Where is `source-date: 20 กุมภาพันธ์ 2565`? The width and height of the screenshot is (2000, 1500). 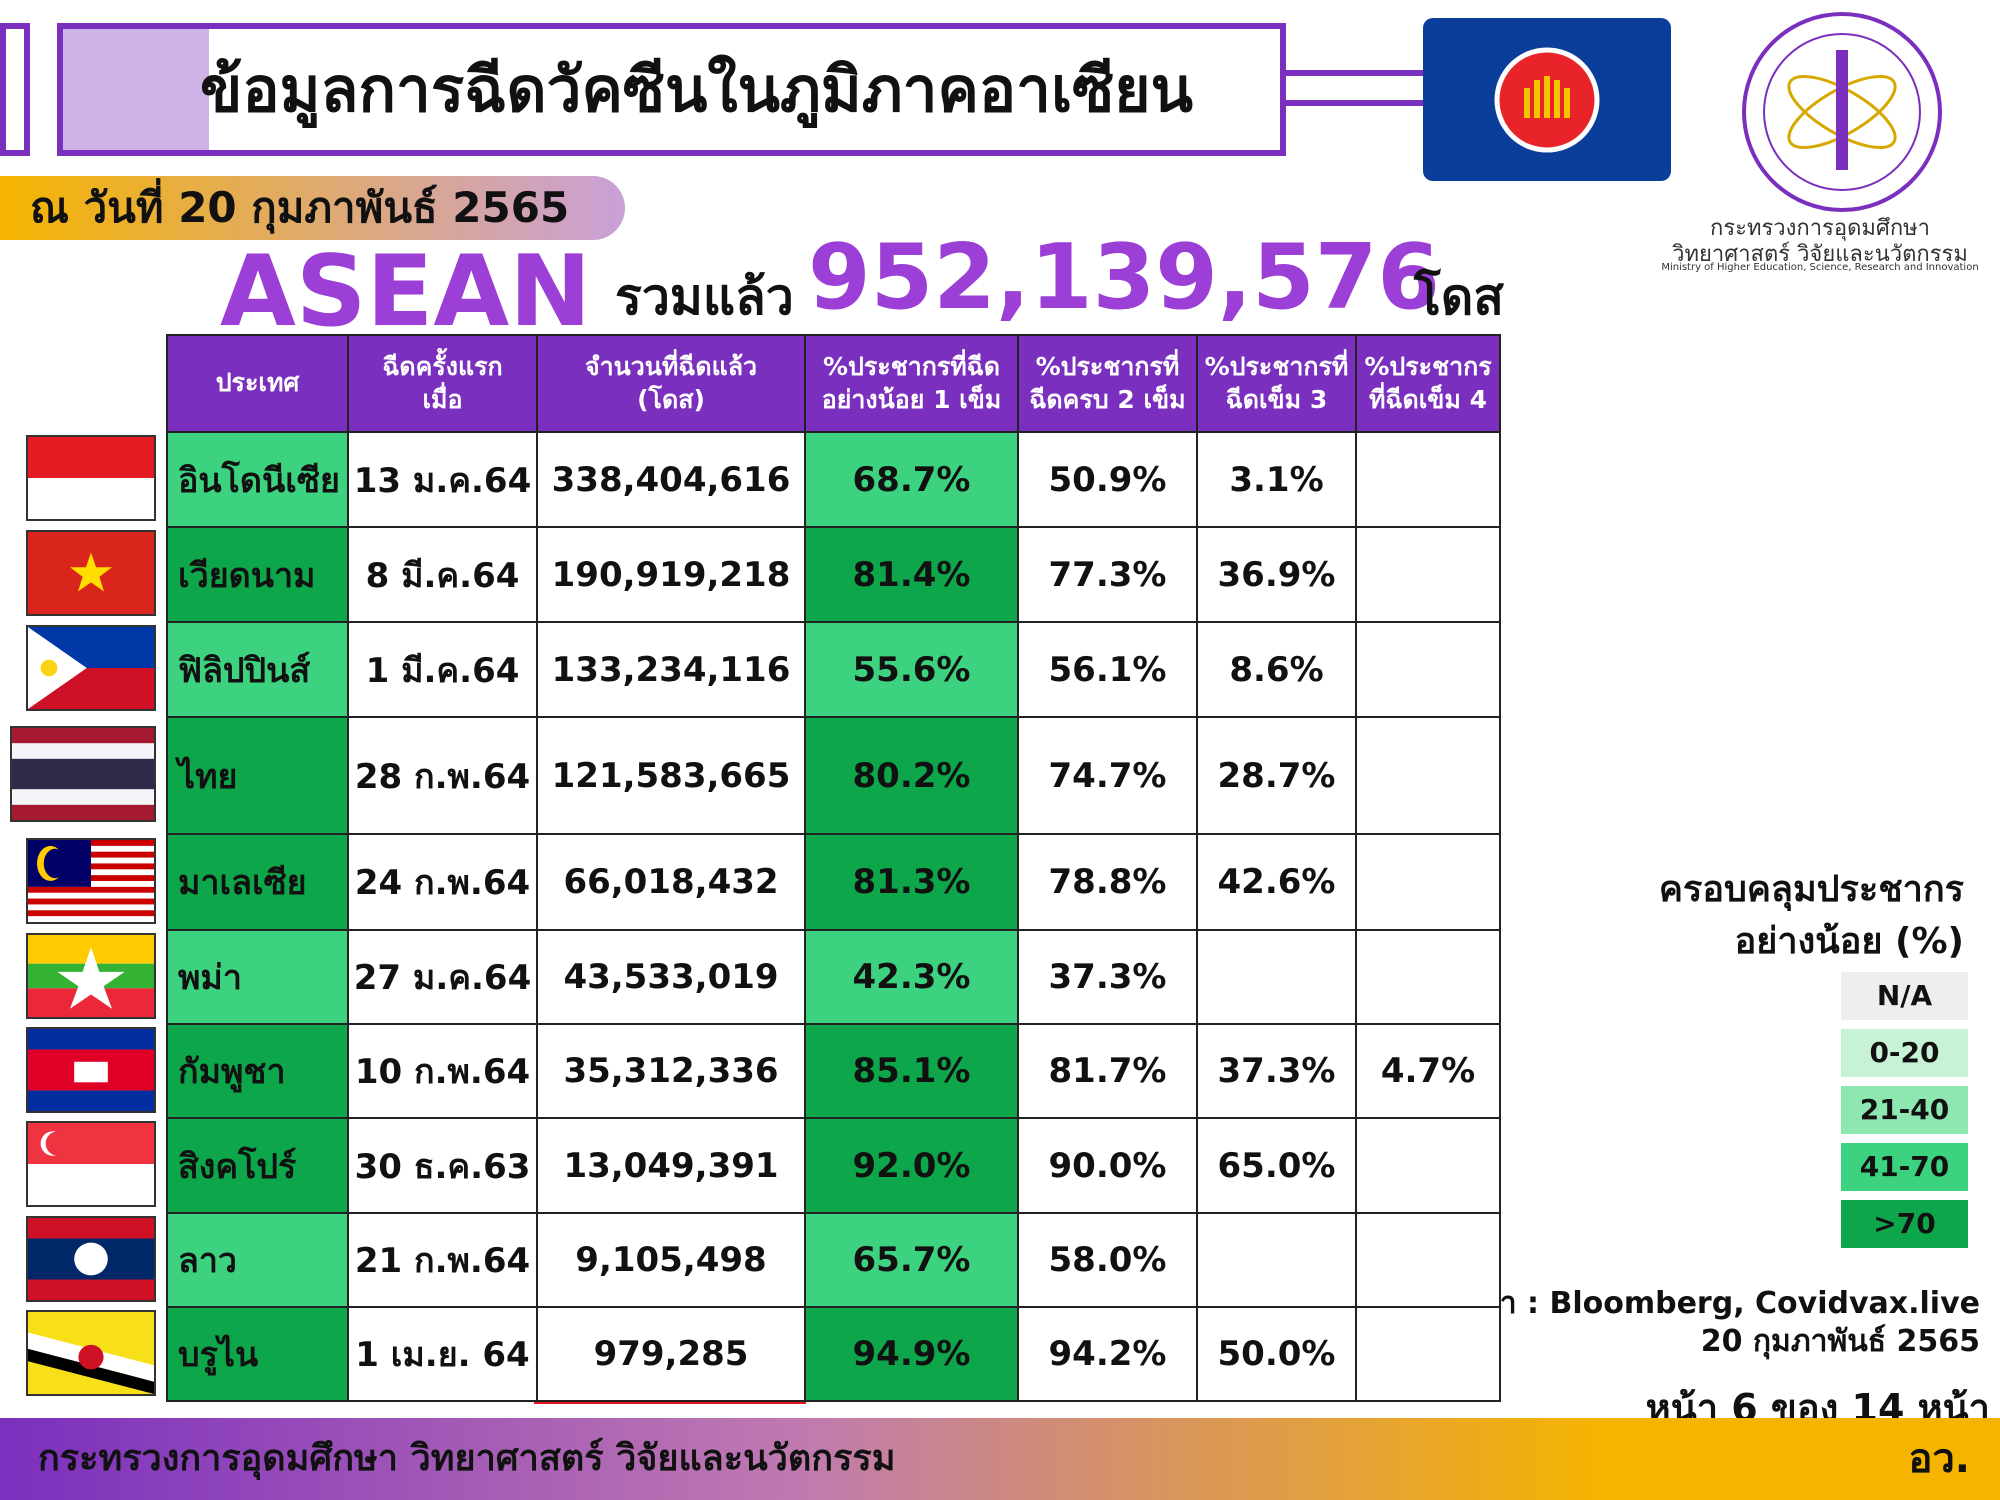 source-date: 20 กุมภาพันธ์ 2565 is located at coordinates (1840, 1341).